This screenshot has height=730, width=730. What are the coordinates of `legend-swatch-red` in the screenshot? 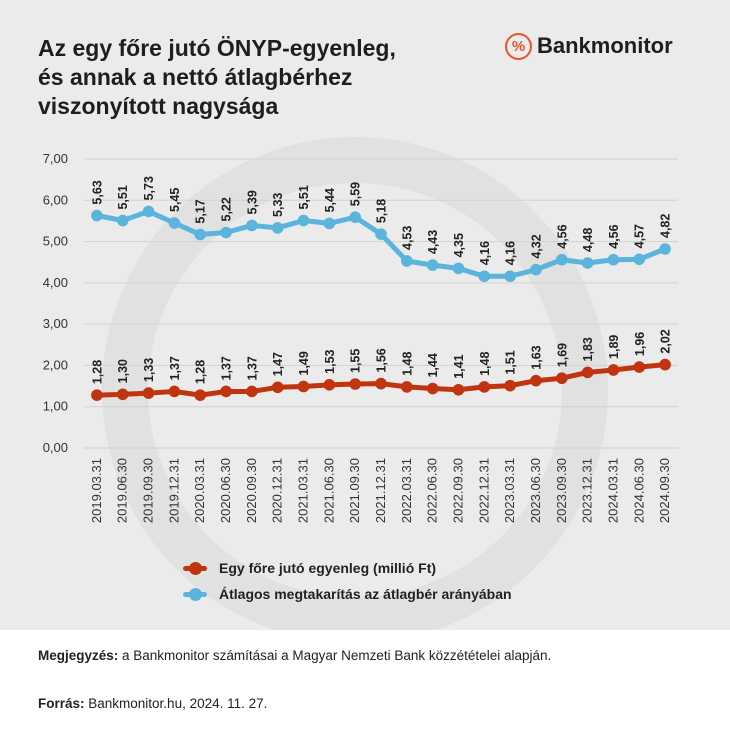 It's located at (195, 568).